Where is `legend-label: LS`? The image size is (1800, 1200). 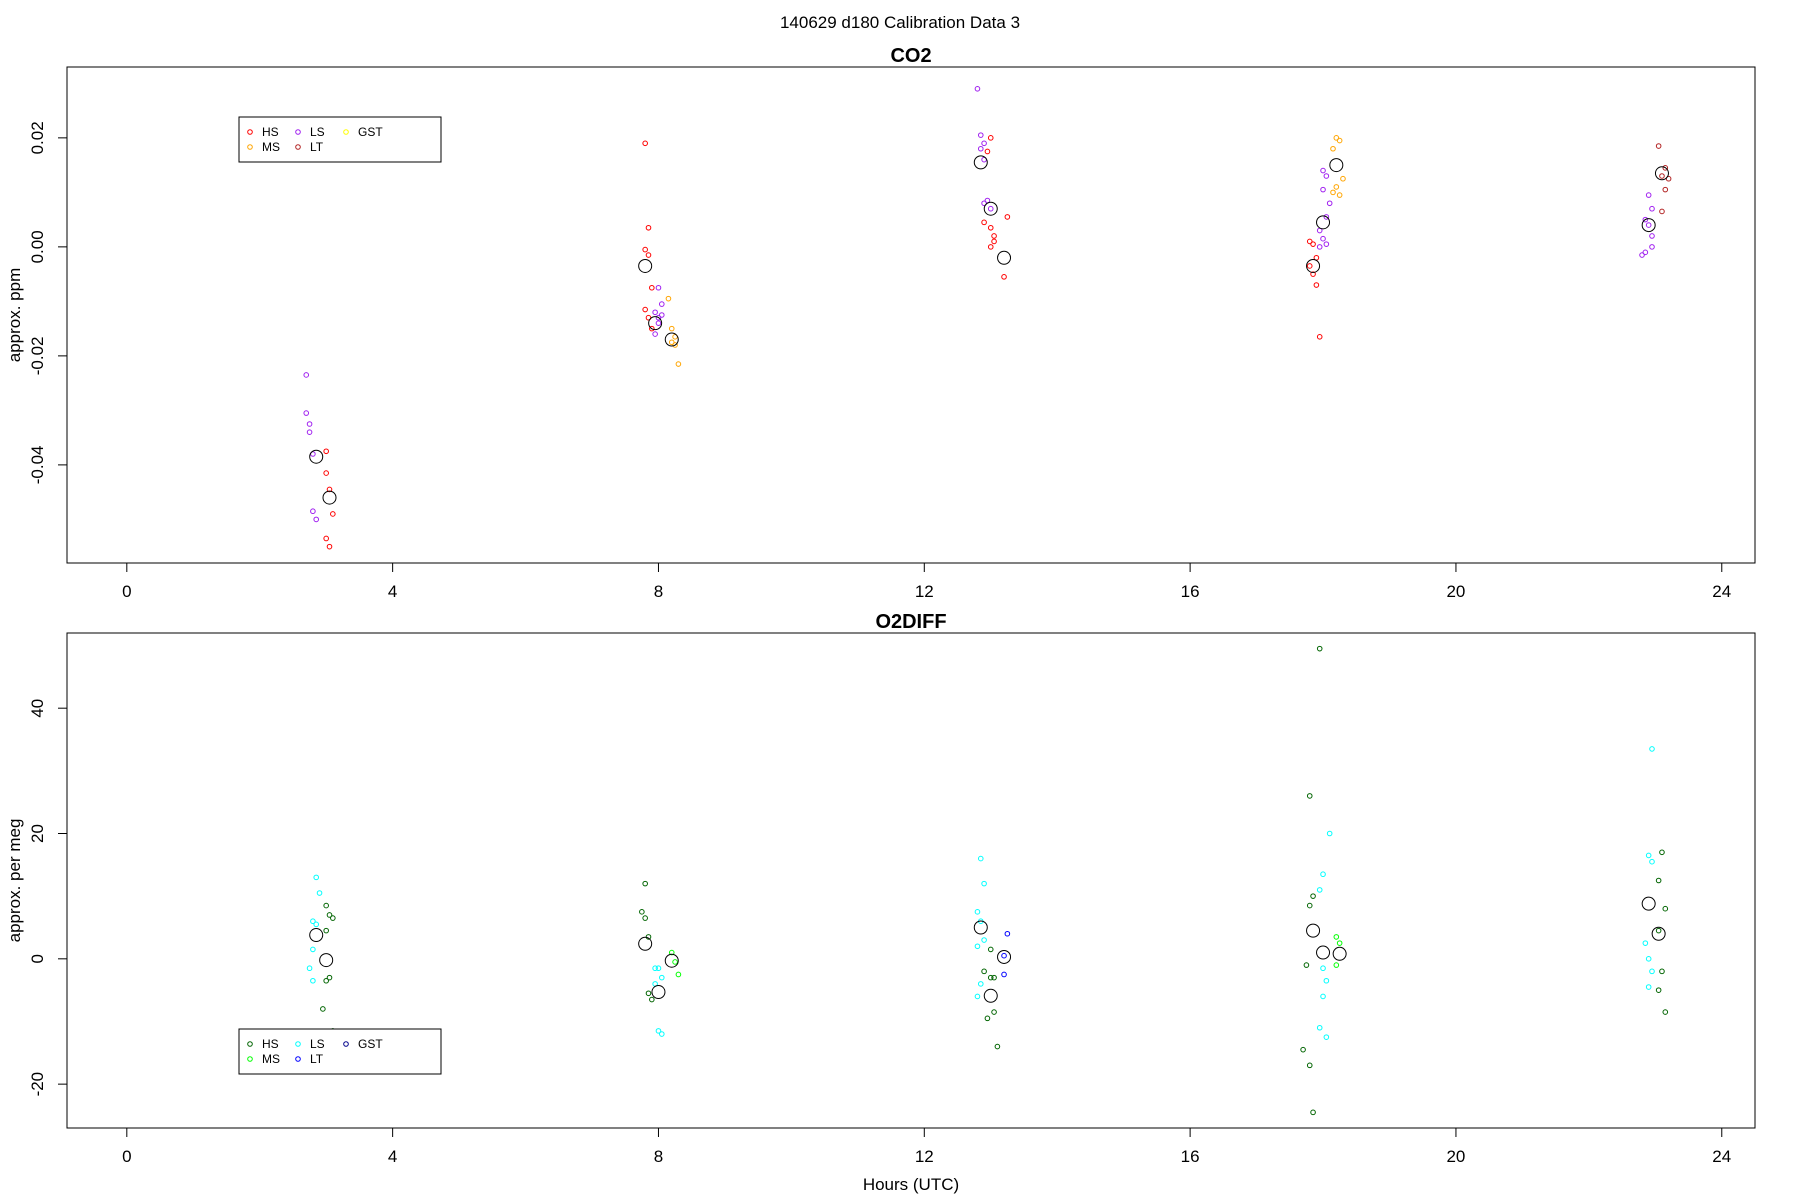 legend-label: LS is located at coordinates (317, 132).